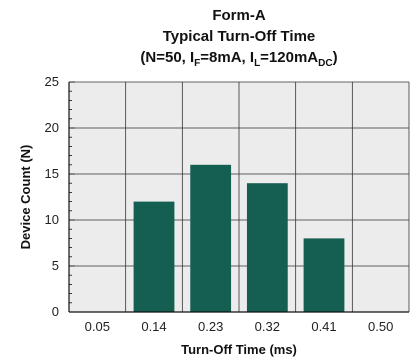 The height and width of the screenshot is (360, 410). Describe the element at coordinates (239, 349) in the screenshot. I see `x-axis-label: Turn-Off Time (ms)` at that location.